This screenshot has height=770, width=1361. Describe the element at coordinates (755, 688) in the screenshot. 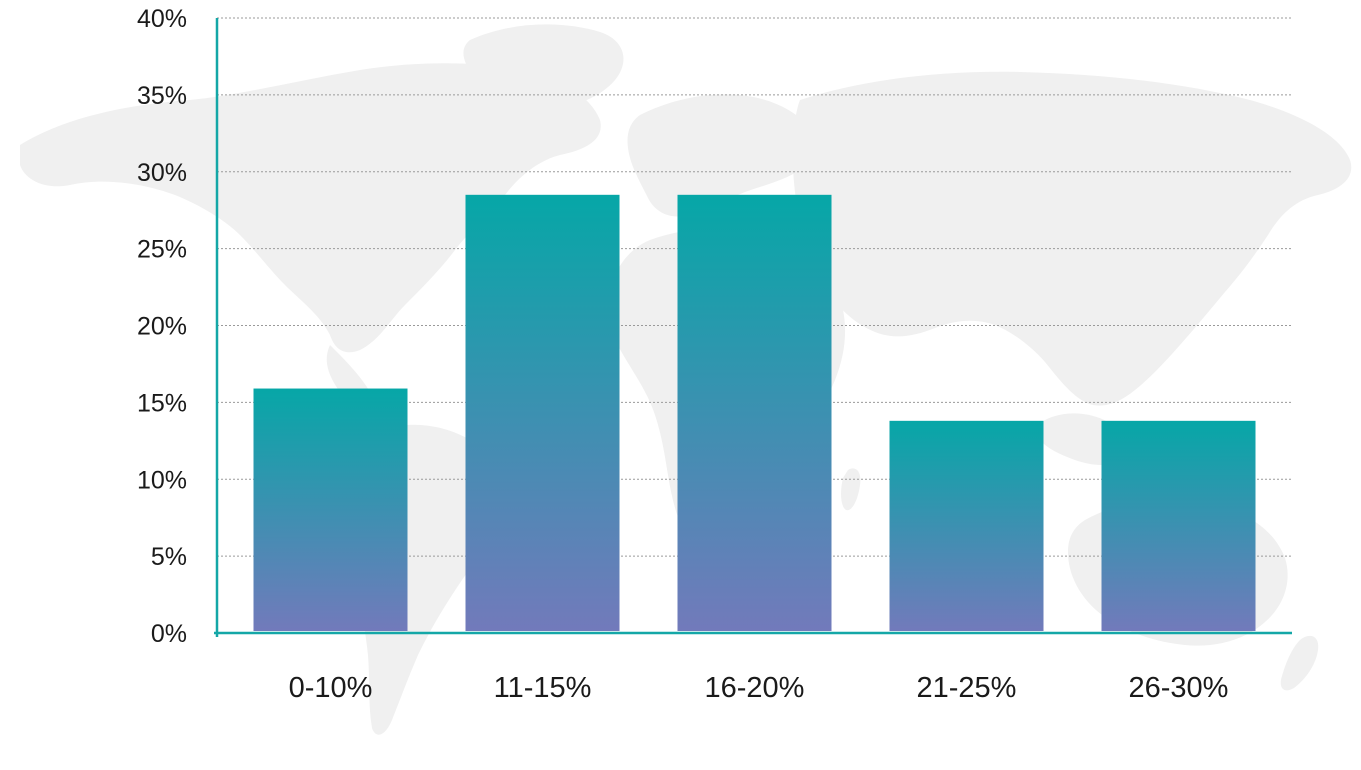

I see `x-tick-label: 16-20%` at that location.